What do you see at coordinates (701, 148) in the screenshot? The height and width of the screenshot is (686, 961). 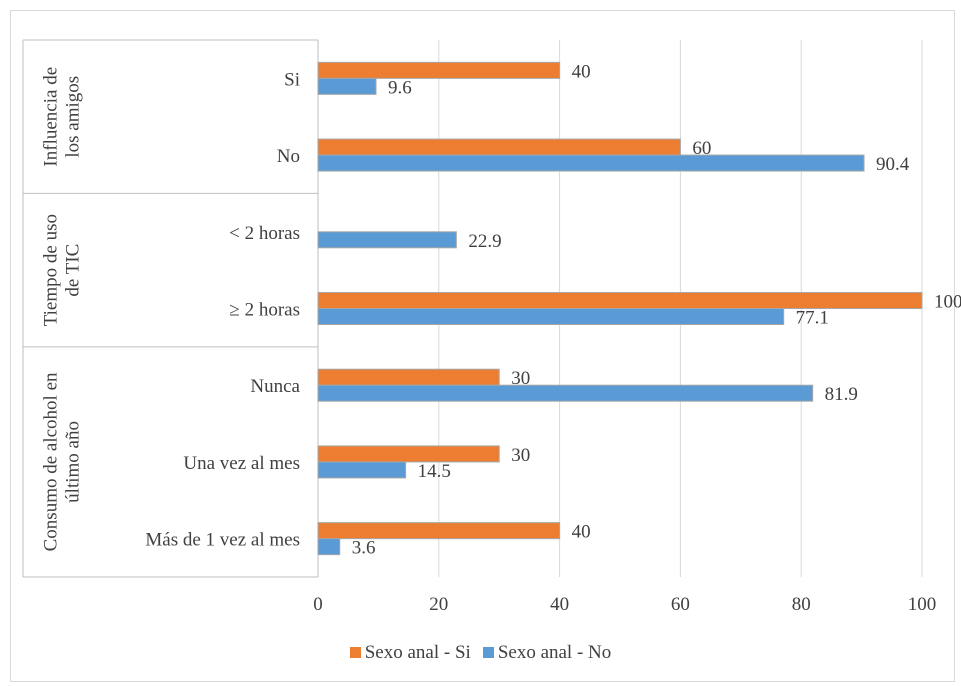 I see `data-label-si-1: 60` at bounding box center [701, 148].